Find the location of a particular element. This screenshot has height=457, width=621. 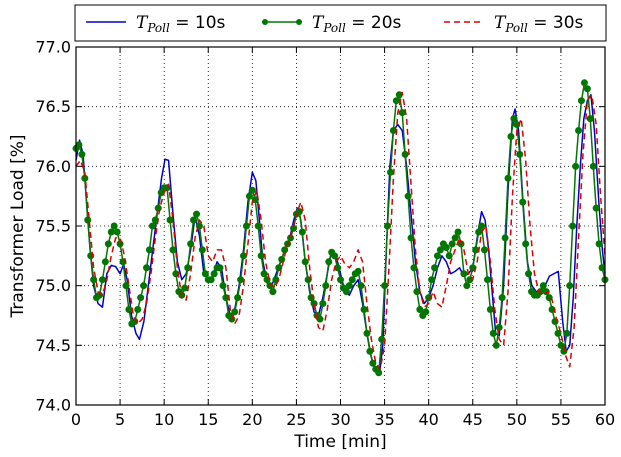

x-axis-label: Time [min] is located at coordinates (339, 442).